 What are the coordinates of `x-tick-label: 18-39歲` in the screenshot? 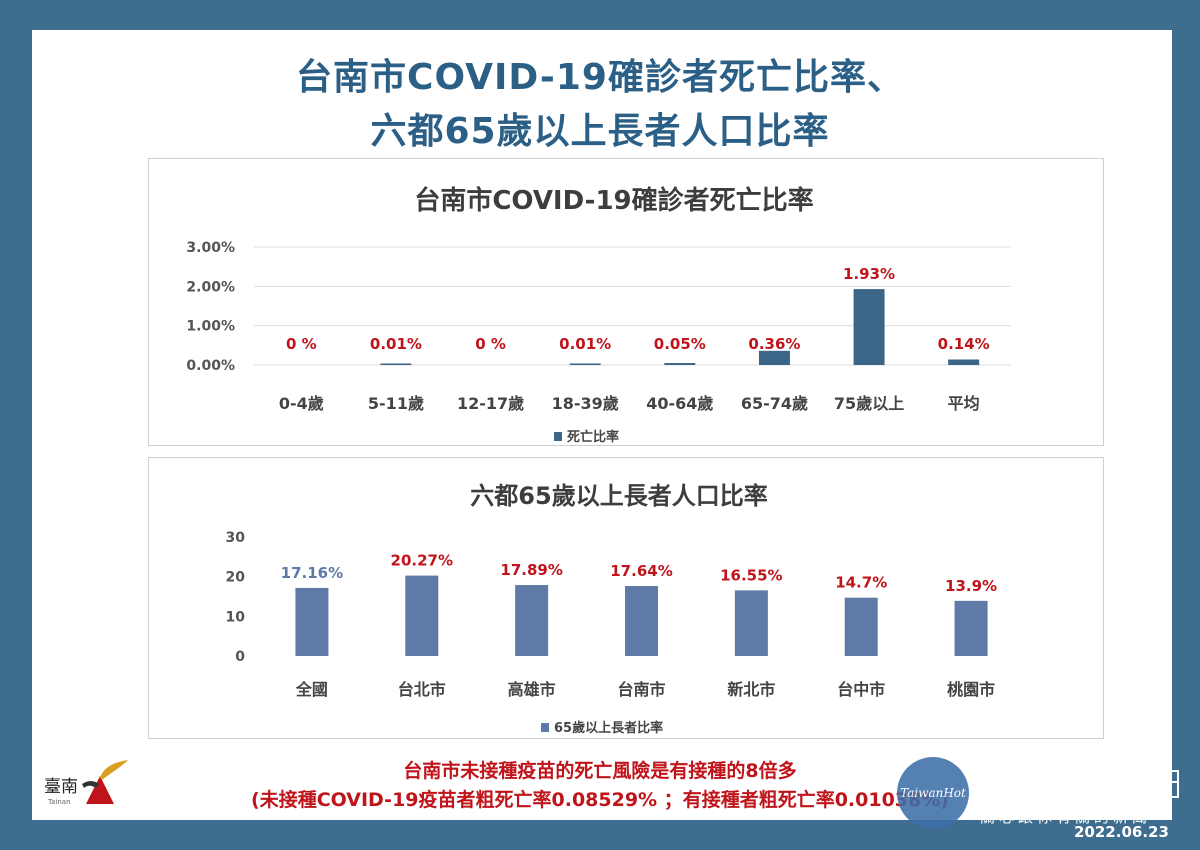 It's located at (585, 403).